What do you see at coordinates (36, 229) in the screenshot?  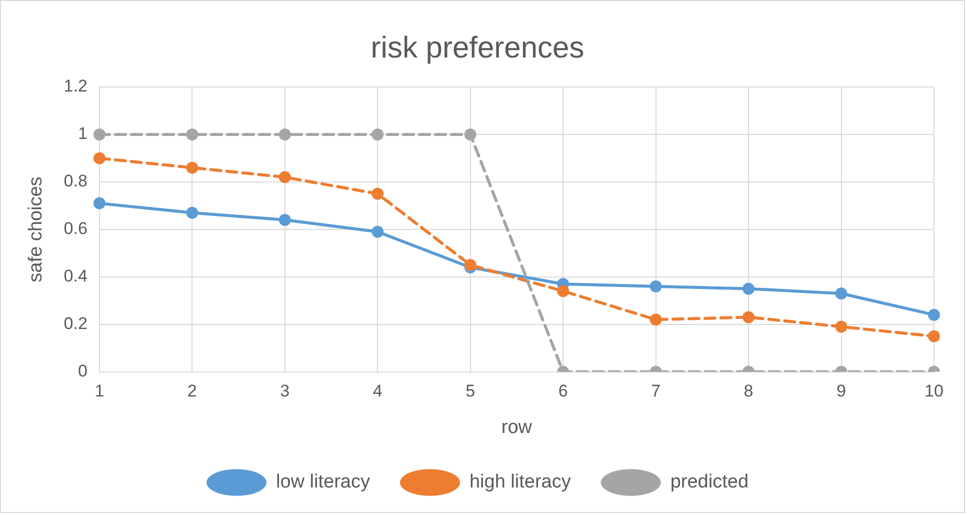 I see `y-axis-title: safe choices` at bounding box center [36, 229].